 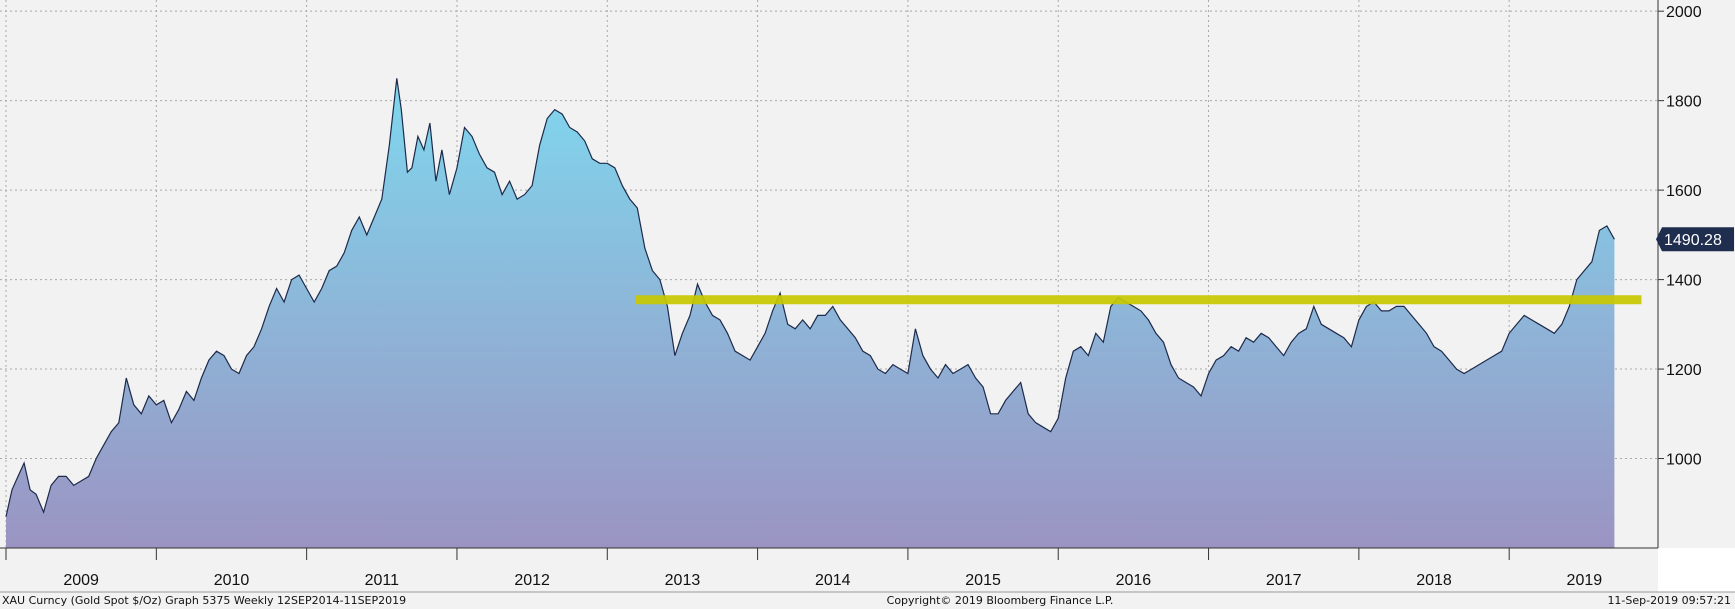 What do you see at coordinates (1684, 191) in the screenshot?
I see `y-tick-label: 1600` at bounding box center [1684, 191].